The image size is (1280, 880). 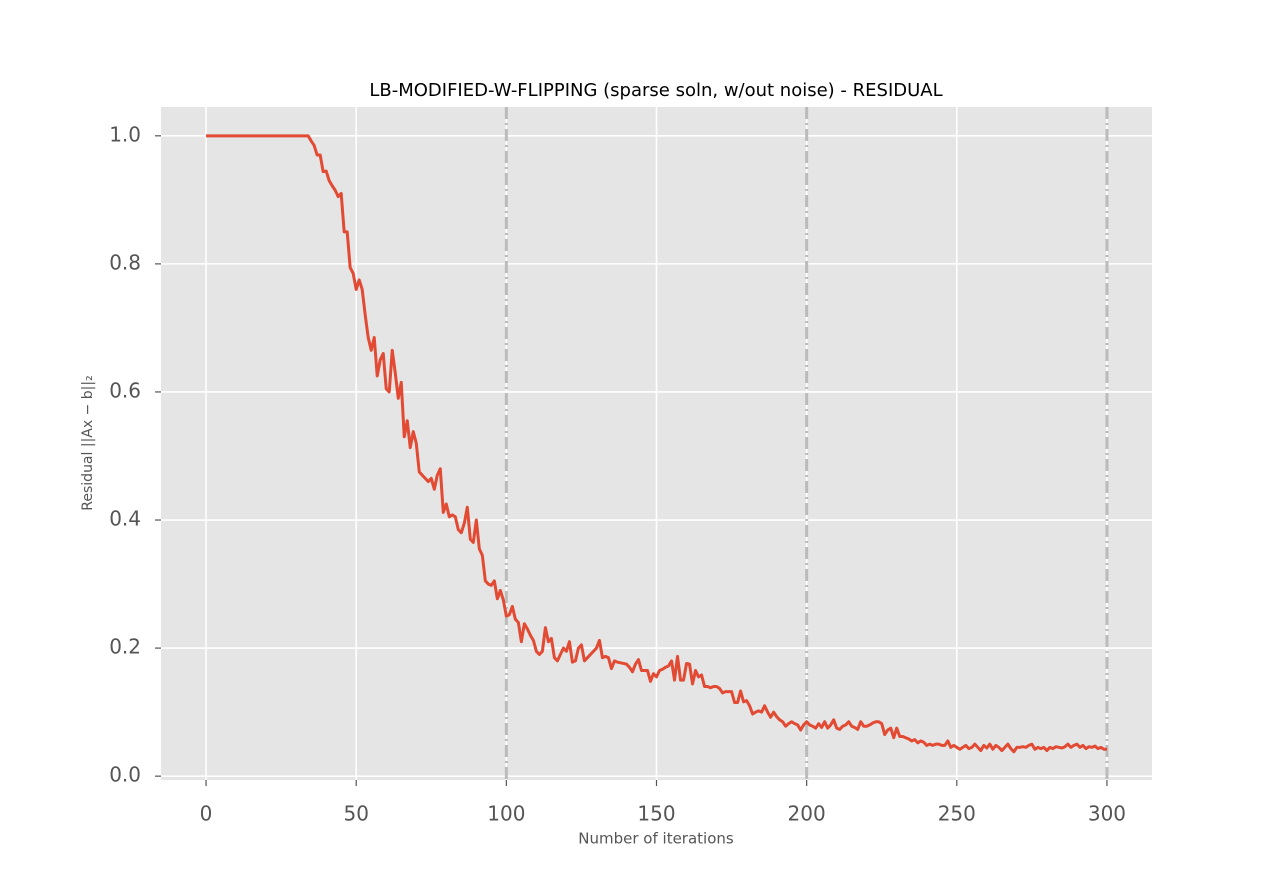 What do you see at coordinates (125, 775) in the screenshot?
I see `y-tick-label: 0.0` at bounding box center [125, 775].